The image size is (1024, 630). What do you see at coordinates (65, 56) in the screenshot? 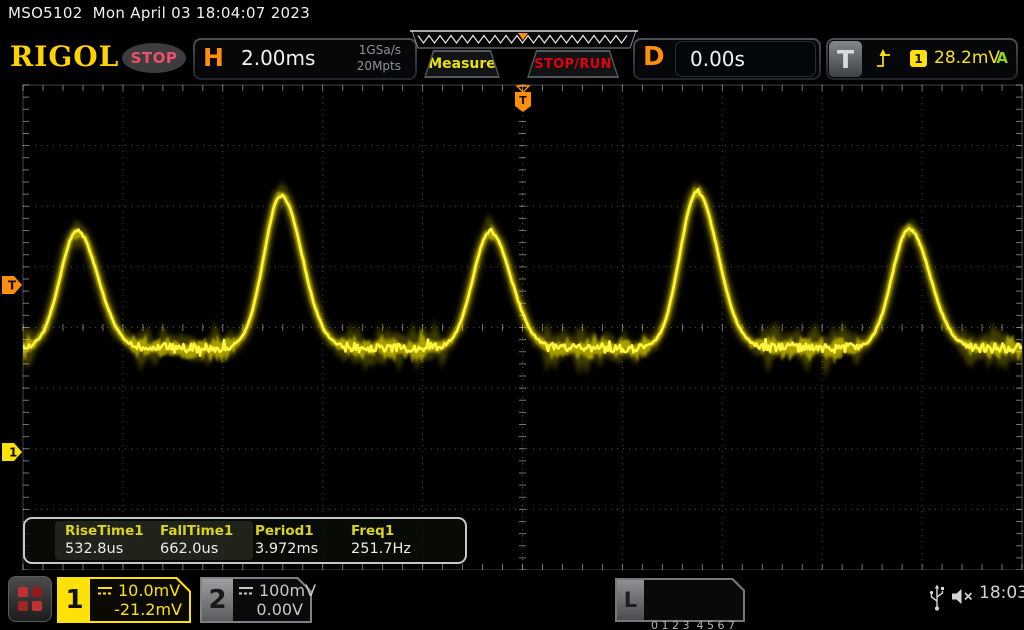
I see `rigol-logo: RIGOL` at bounding box center [65, 56].